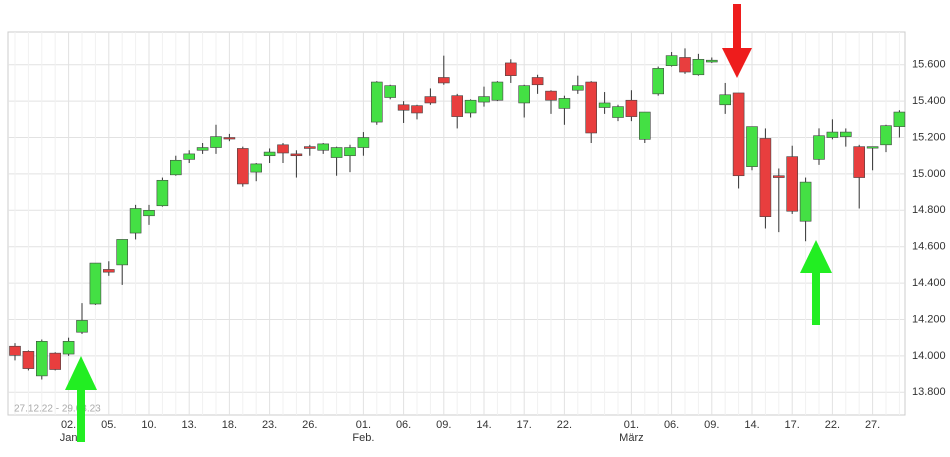 This screenshot has width=950, height=457. What do you see at coordinates (69, 438) in the screenshot?
I see `x-month-label: Jan` at bounding box center [69, 438].